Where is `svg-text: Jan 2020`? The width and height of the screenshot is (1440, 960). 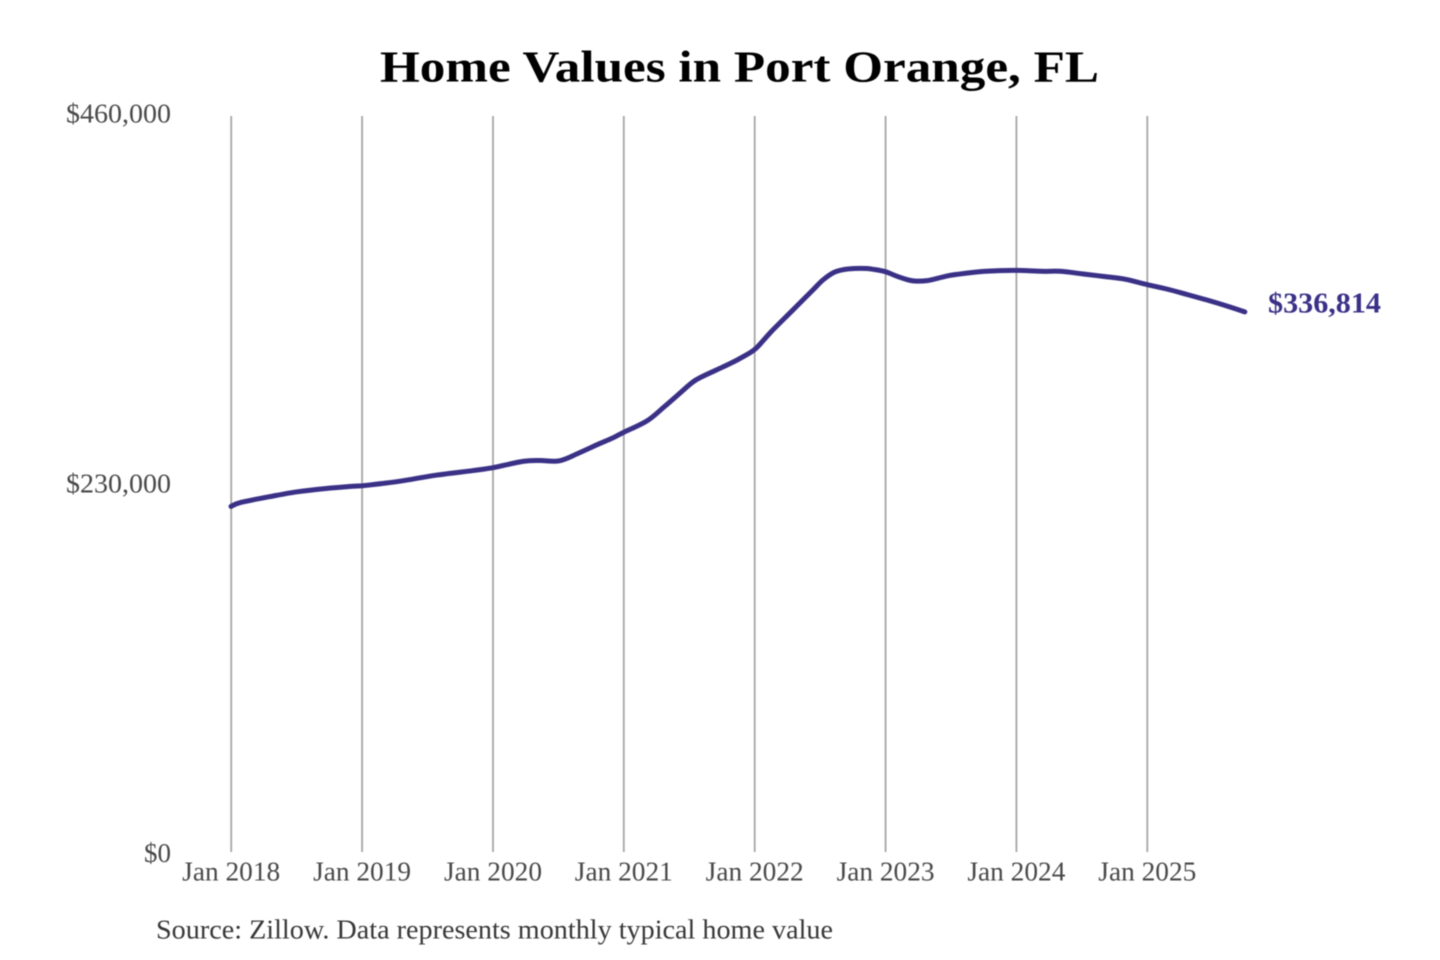 svg-text: Jan 2020 is located at coordinates (493, 871).